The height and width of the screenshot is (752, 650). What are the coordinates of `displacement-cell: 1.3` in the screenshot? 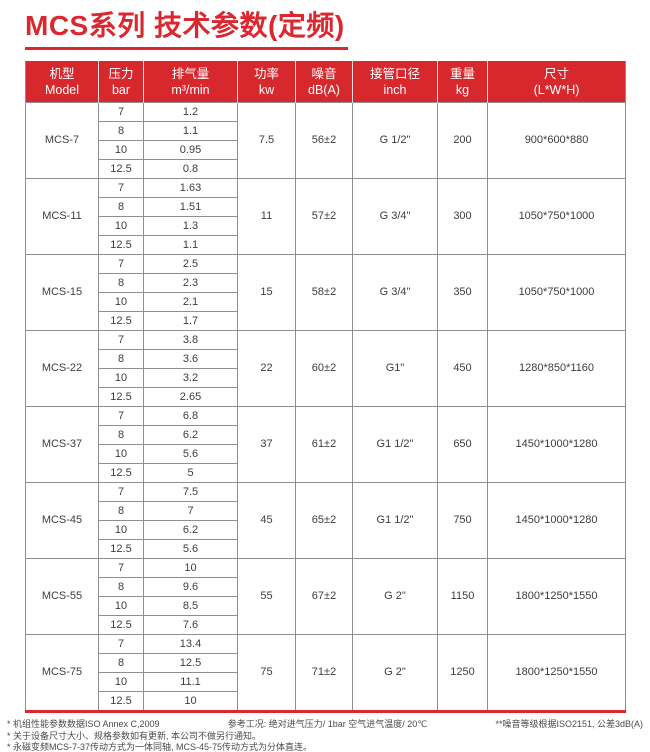 It's located at (190, 226).